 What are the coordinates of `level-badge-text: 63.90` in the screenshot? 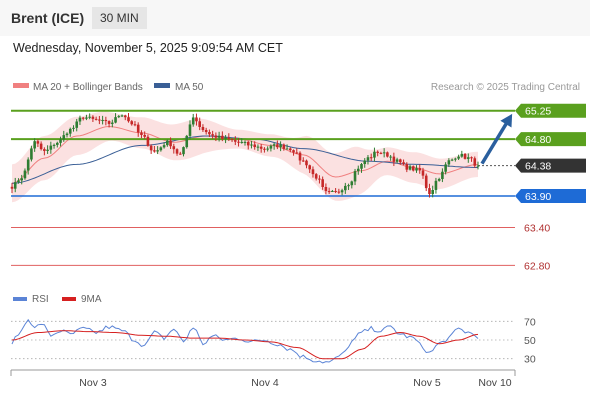 It's located at (538, 197).